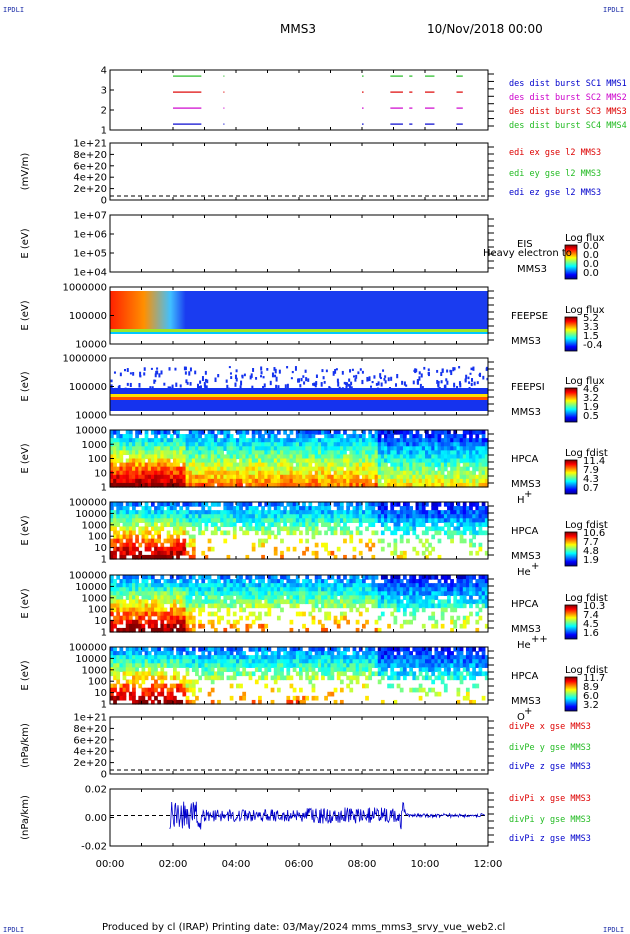 The image size is (630, 934). What do you see at coordinates (526, 412) in the screenshot?
I see `spacecraft-label: MMS3` at bounding box center [526, 412].